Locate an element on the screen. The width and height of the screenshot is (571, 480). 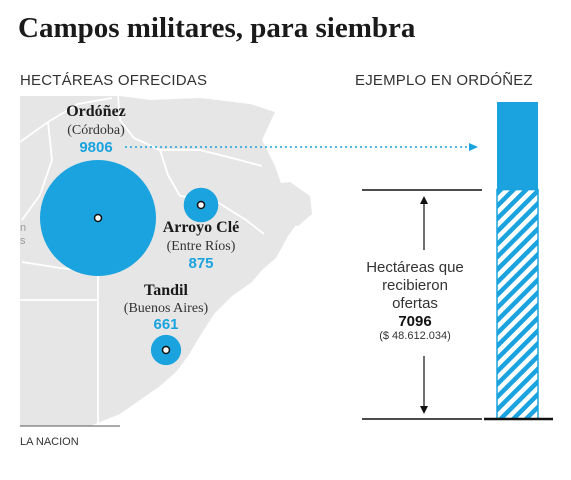
location-value-ordonez: 9806 is located at coordinates (95, 147).